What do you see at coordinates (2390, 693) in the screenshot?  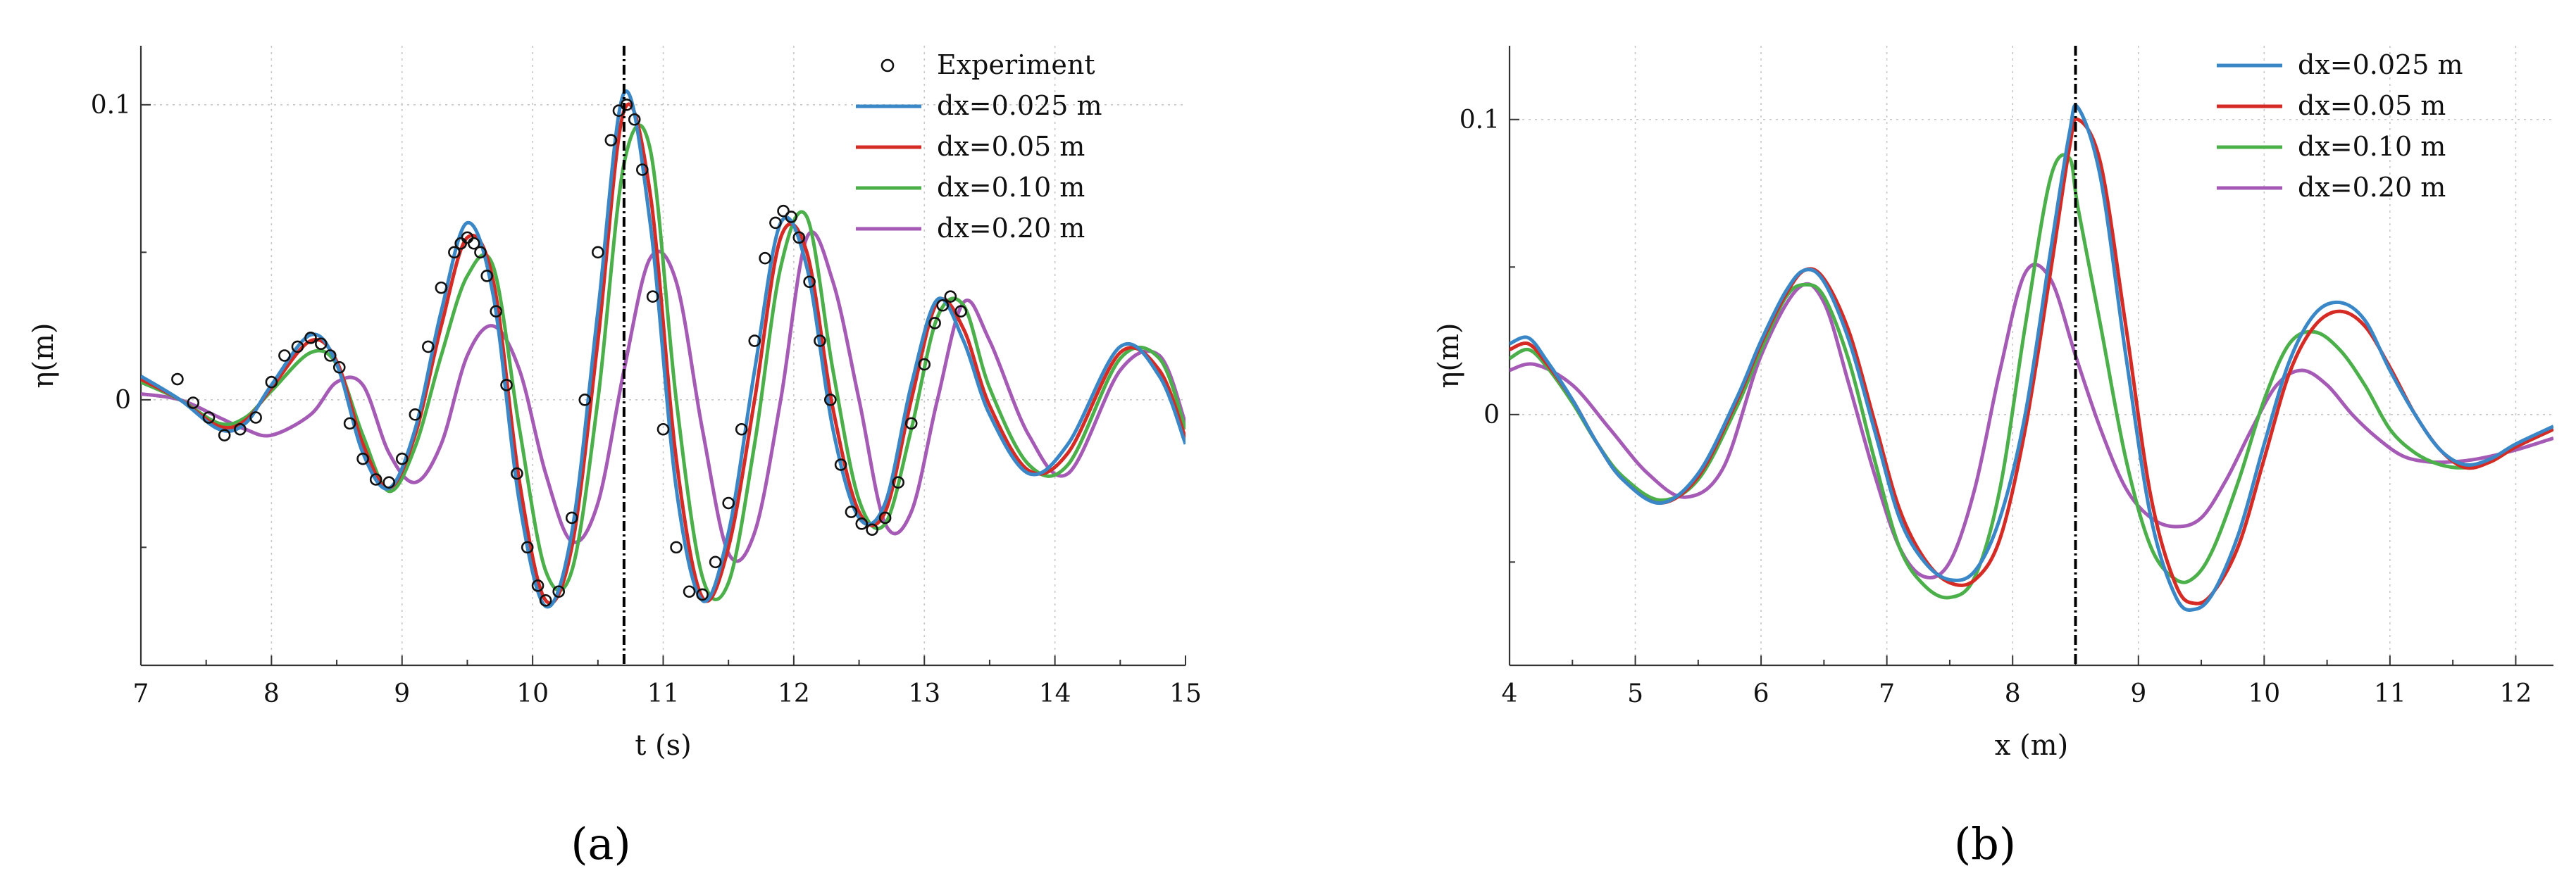 I see `panel-b-xtick-label-7: 11` at bounding box center [2390, 693].